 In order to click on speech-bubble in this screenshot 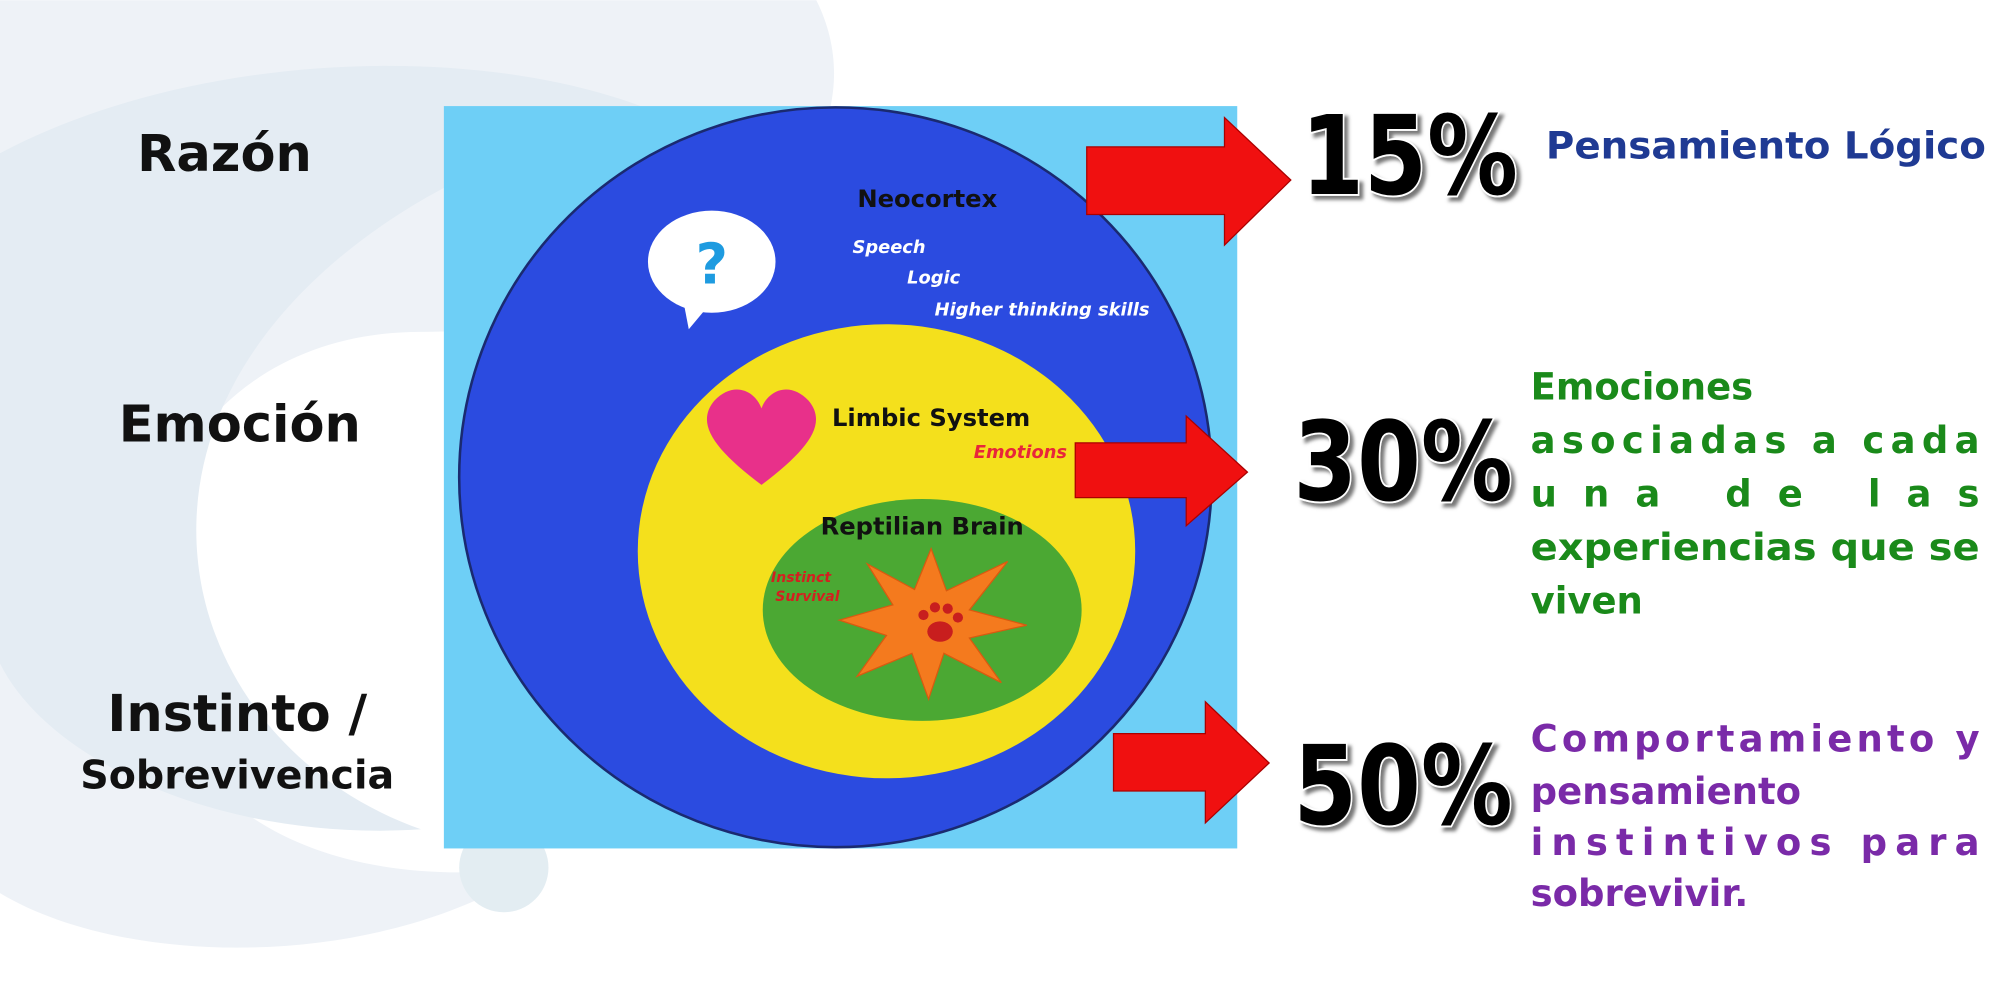, I will do `click(711, 261)`.